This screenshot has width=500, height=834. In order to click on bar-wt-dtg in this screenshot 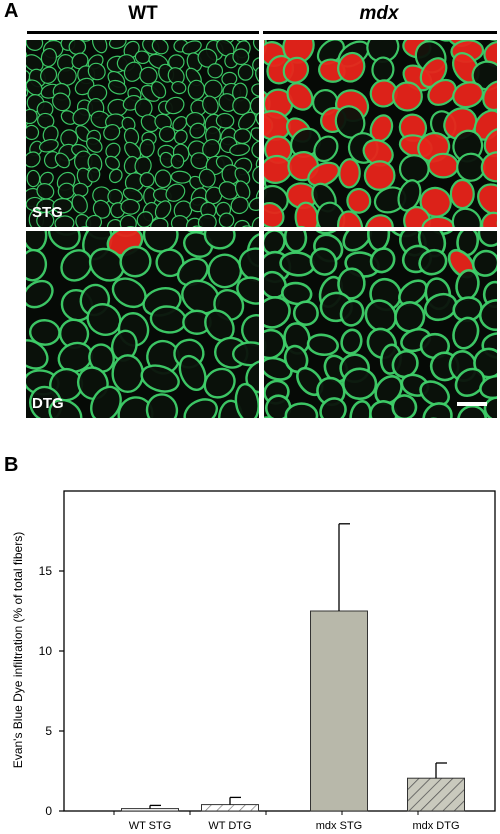, I will do `click(230, 808)`.